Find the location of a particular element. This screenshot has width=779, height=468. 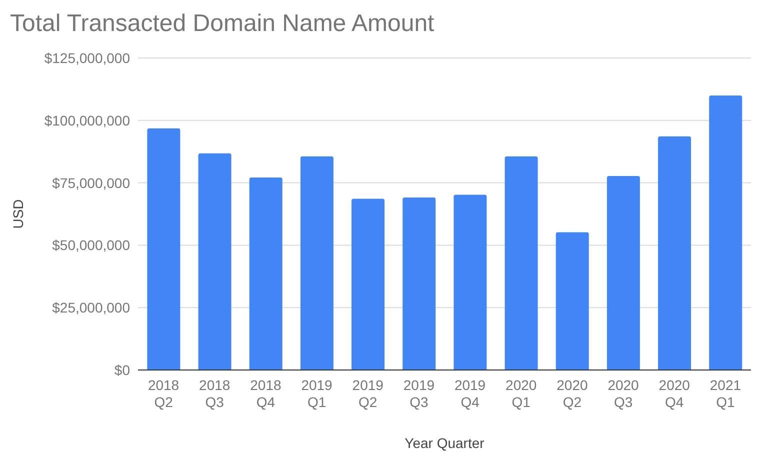

y-tick-label: $100,000,000 is located at coordinates (87, 120).